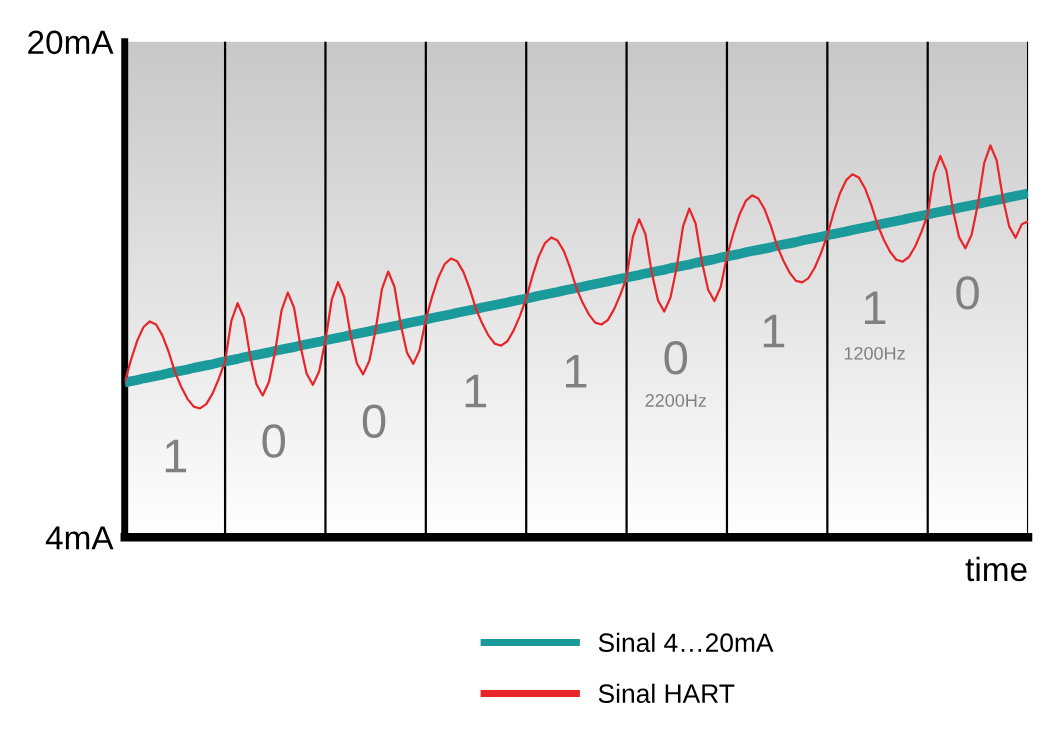 The height and width of the screenshot is (732, 1048). What do you see at coordinates (874, 353) in the screenshot?
I see `annotation: 1200Hz` at bounding box center [874, 353].